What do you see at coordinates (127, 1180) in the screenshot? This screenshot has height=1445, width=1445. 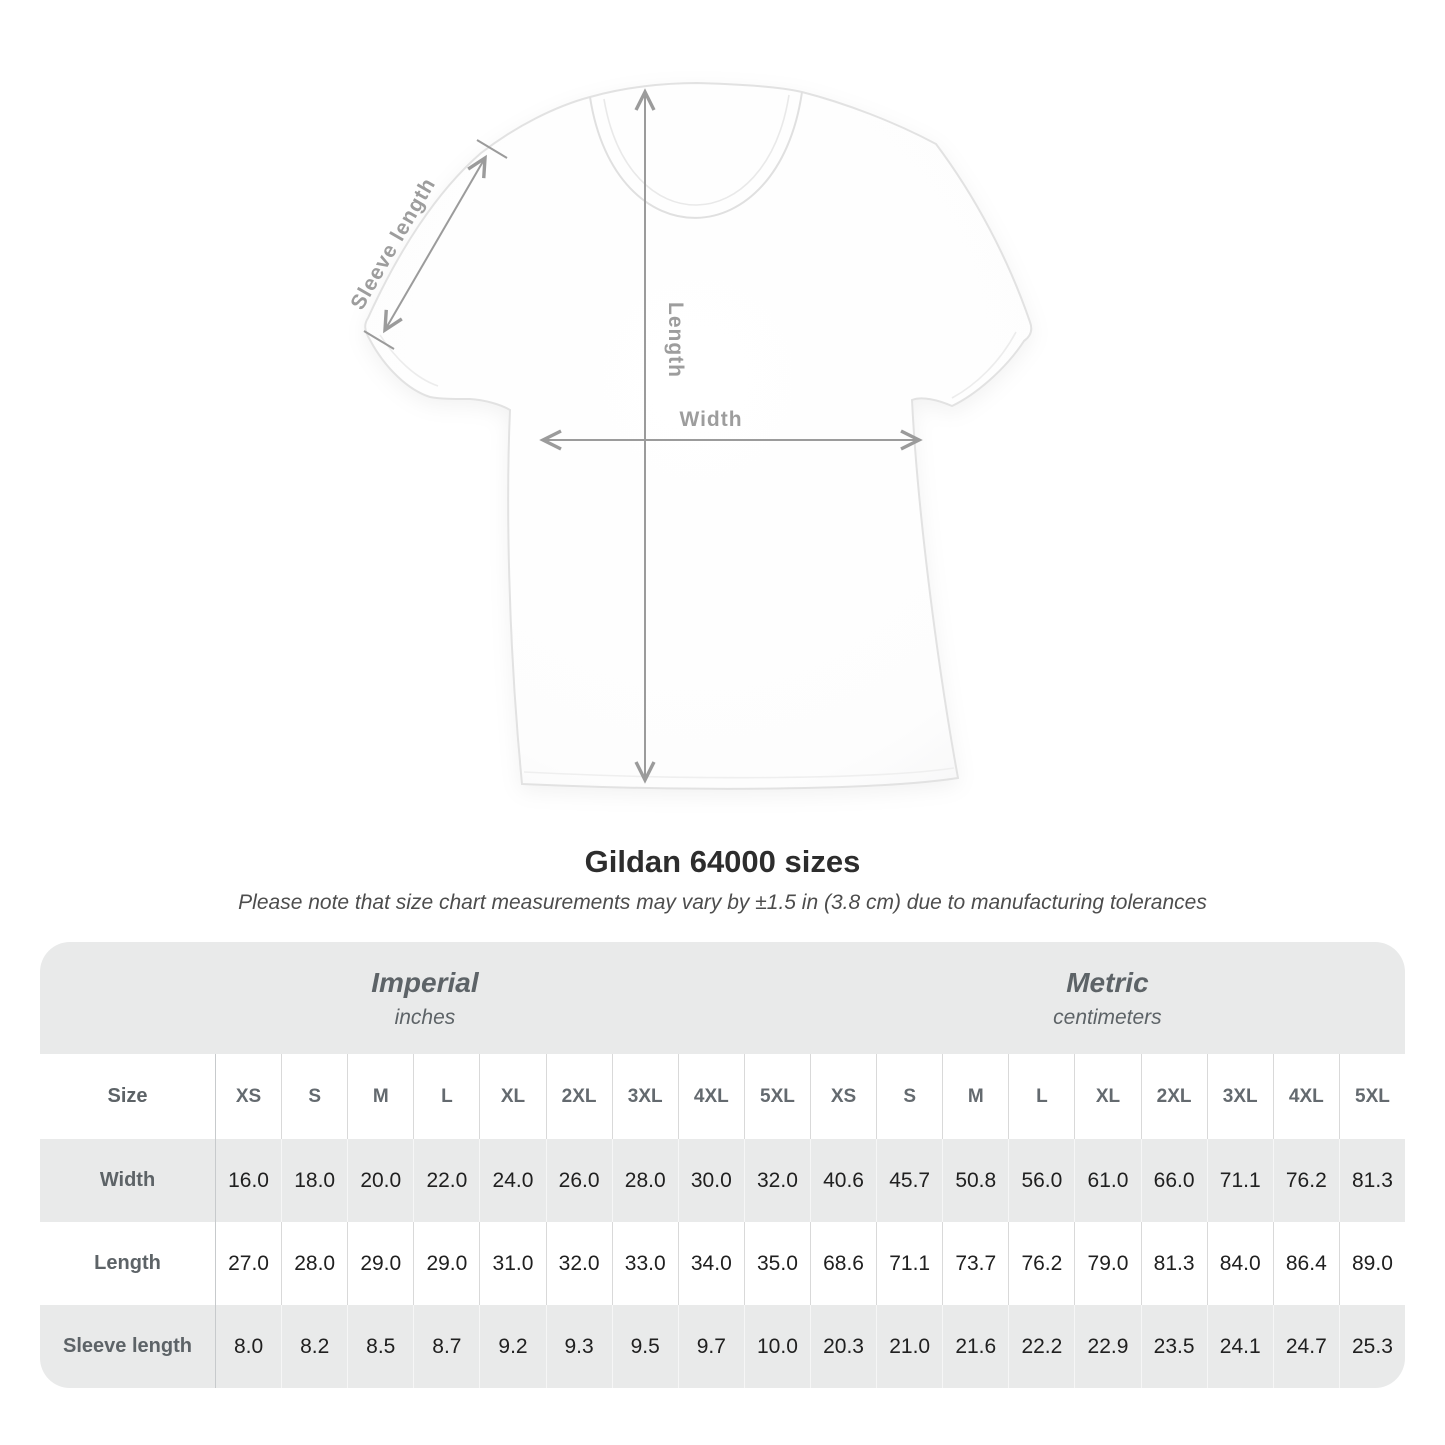 I see `row-label-width: Width` at bounding box center [127, 1180].